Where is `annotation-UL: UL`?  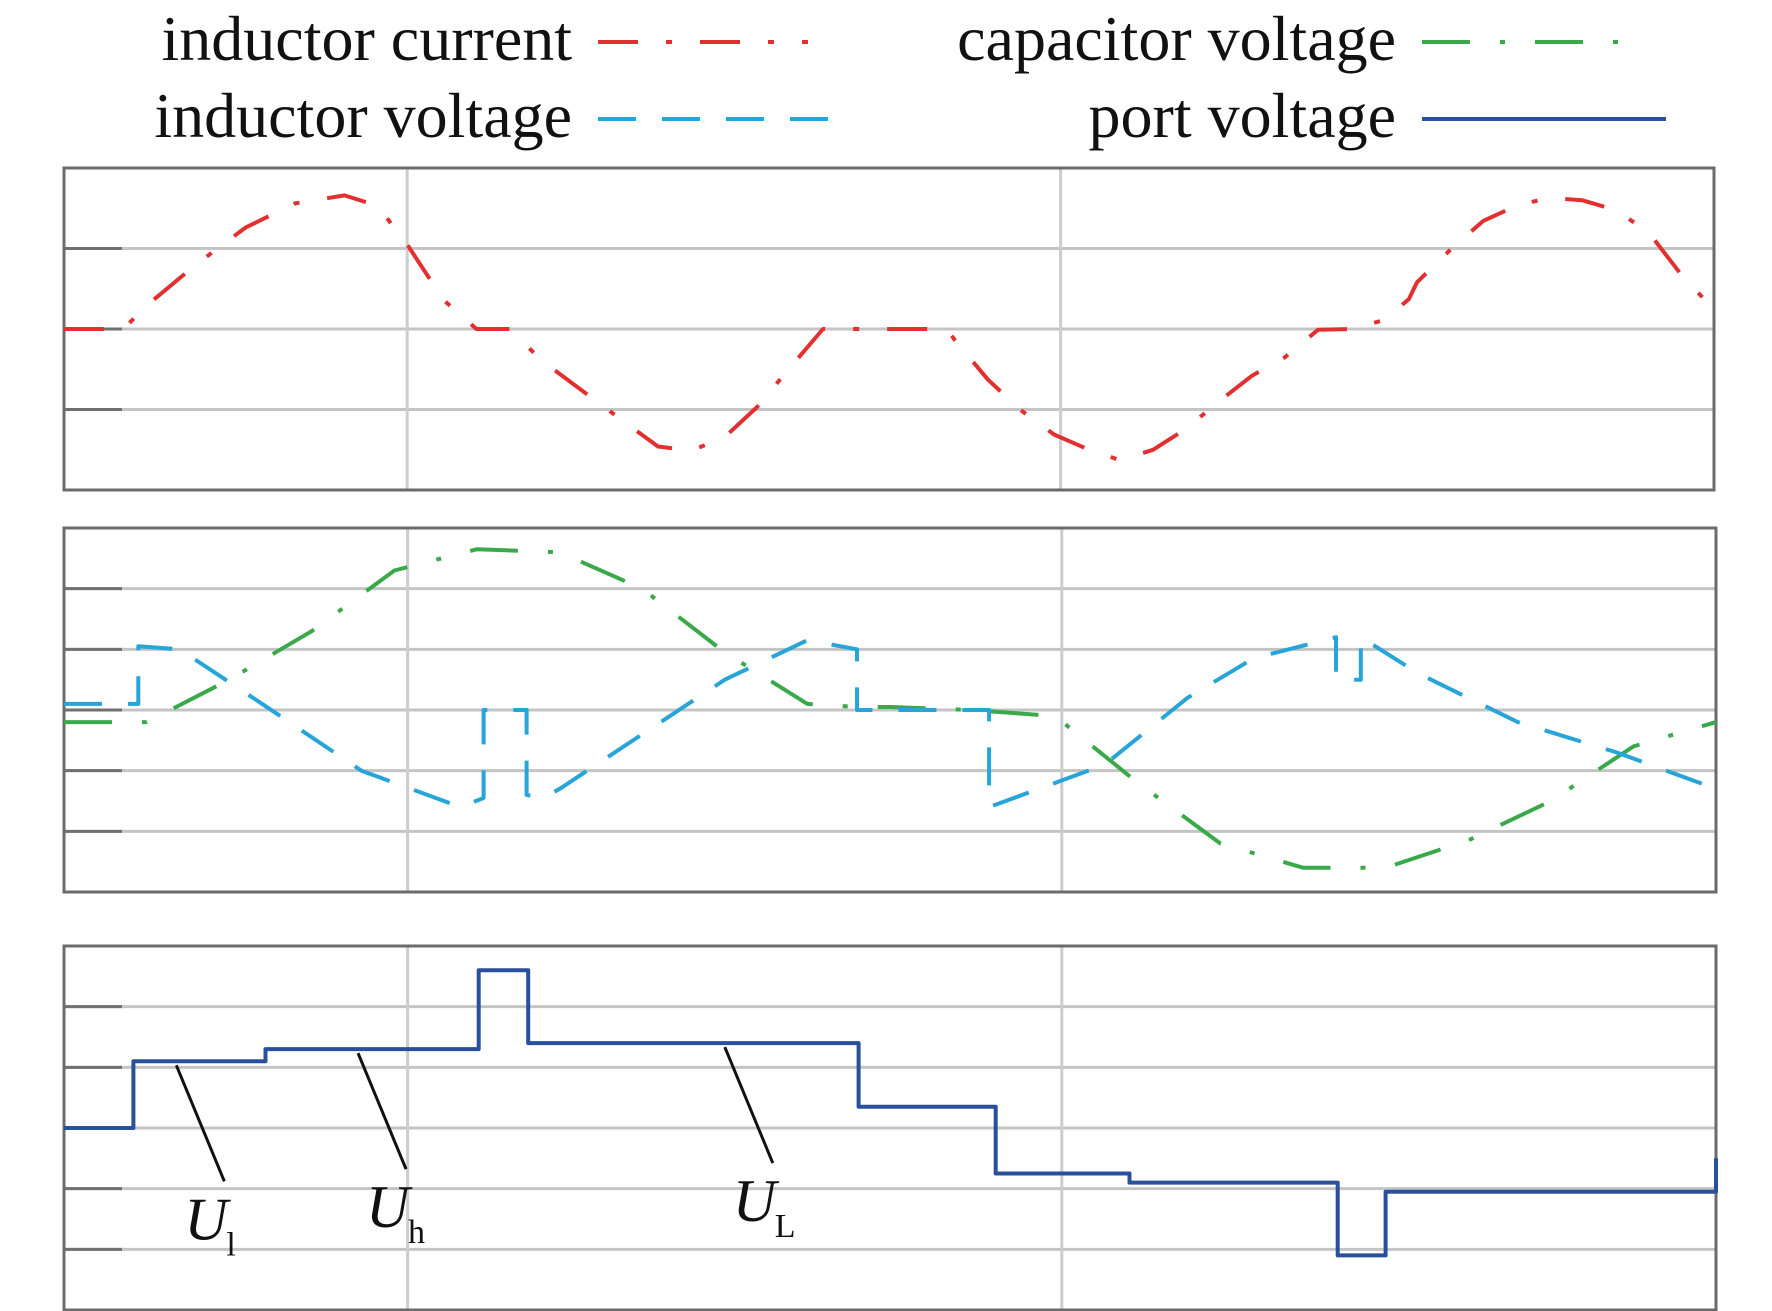 annotation-UL: UL is located at coordinates (759, 1145).